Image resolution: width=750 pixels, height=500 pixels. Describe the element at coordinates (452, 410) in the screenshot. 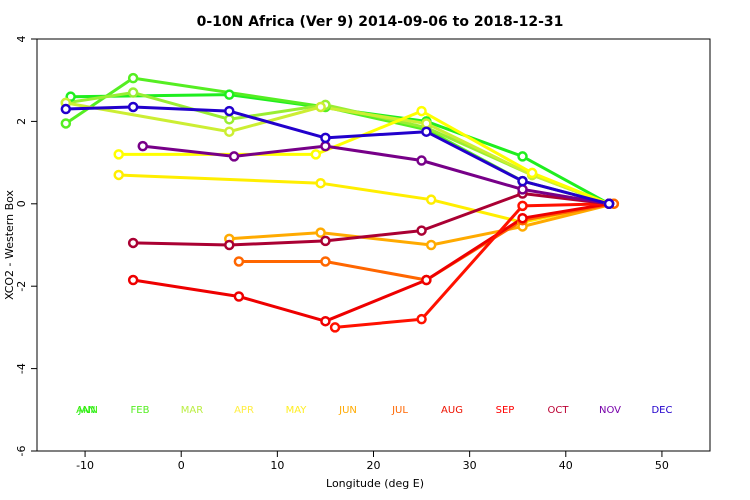

I see `legend-label: AUG` at that location.